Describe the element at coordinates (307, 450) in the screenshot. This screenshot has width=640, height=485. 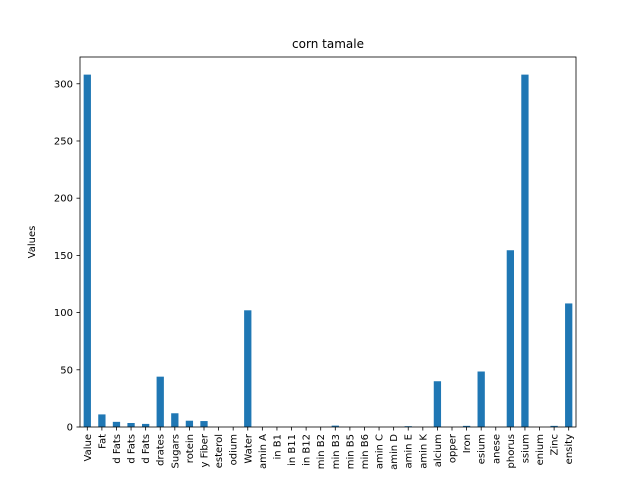
I see `x-tick-label: in B12` at that location.